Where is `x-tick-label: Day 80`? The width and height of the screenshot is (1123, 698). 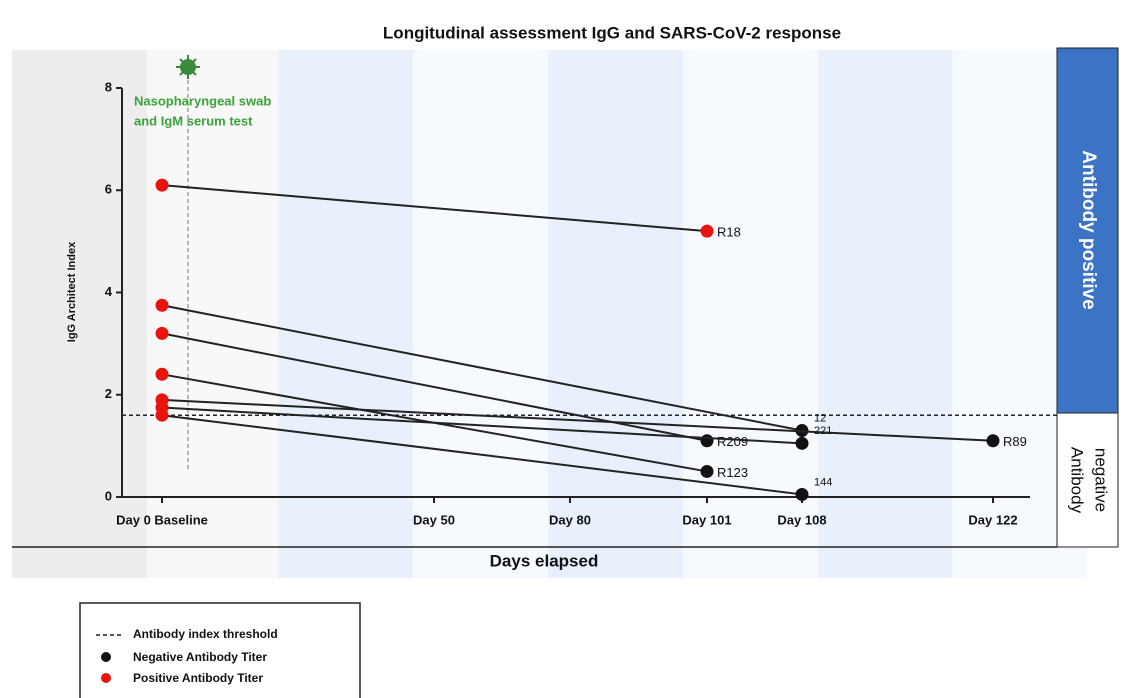
x-tick-label: Day 80 is located at coordinates (570, 519).